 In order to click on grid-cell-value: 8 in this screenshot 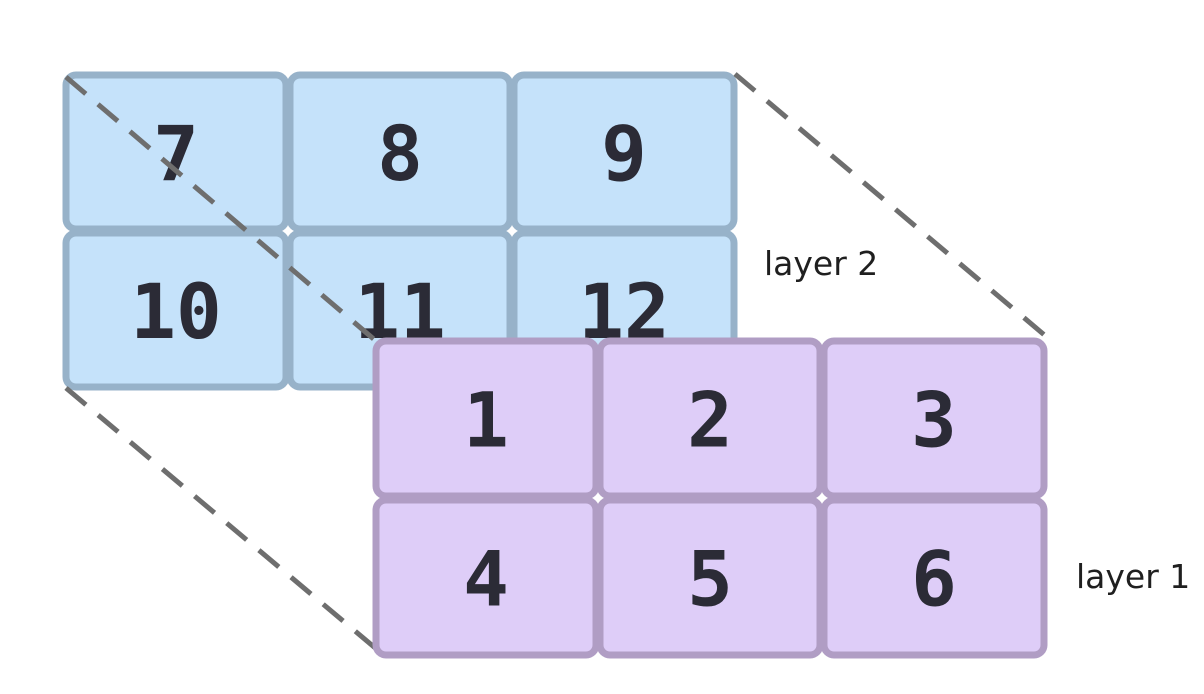, I will do `click(400, 153)`.